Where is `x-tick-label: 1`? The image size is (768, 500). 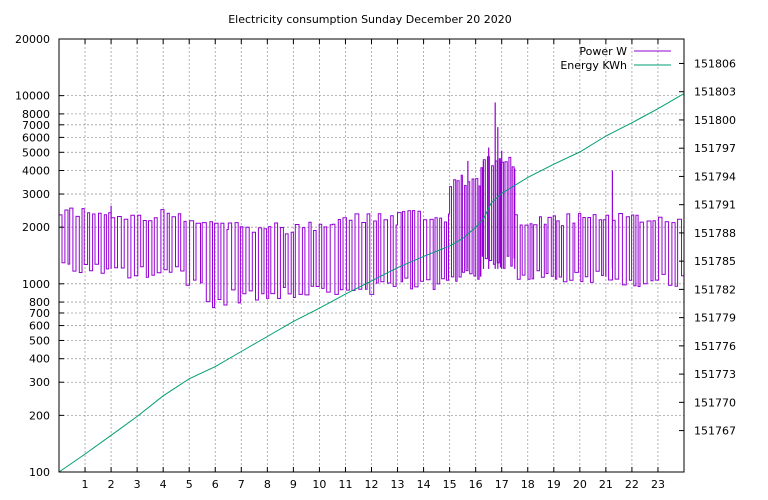 x-tick-label: 1 is located at coordinates (85, 484).